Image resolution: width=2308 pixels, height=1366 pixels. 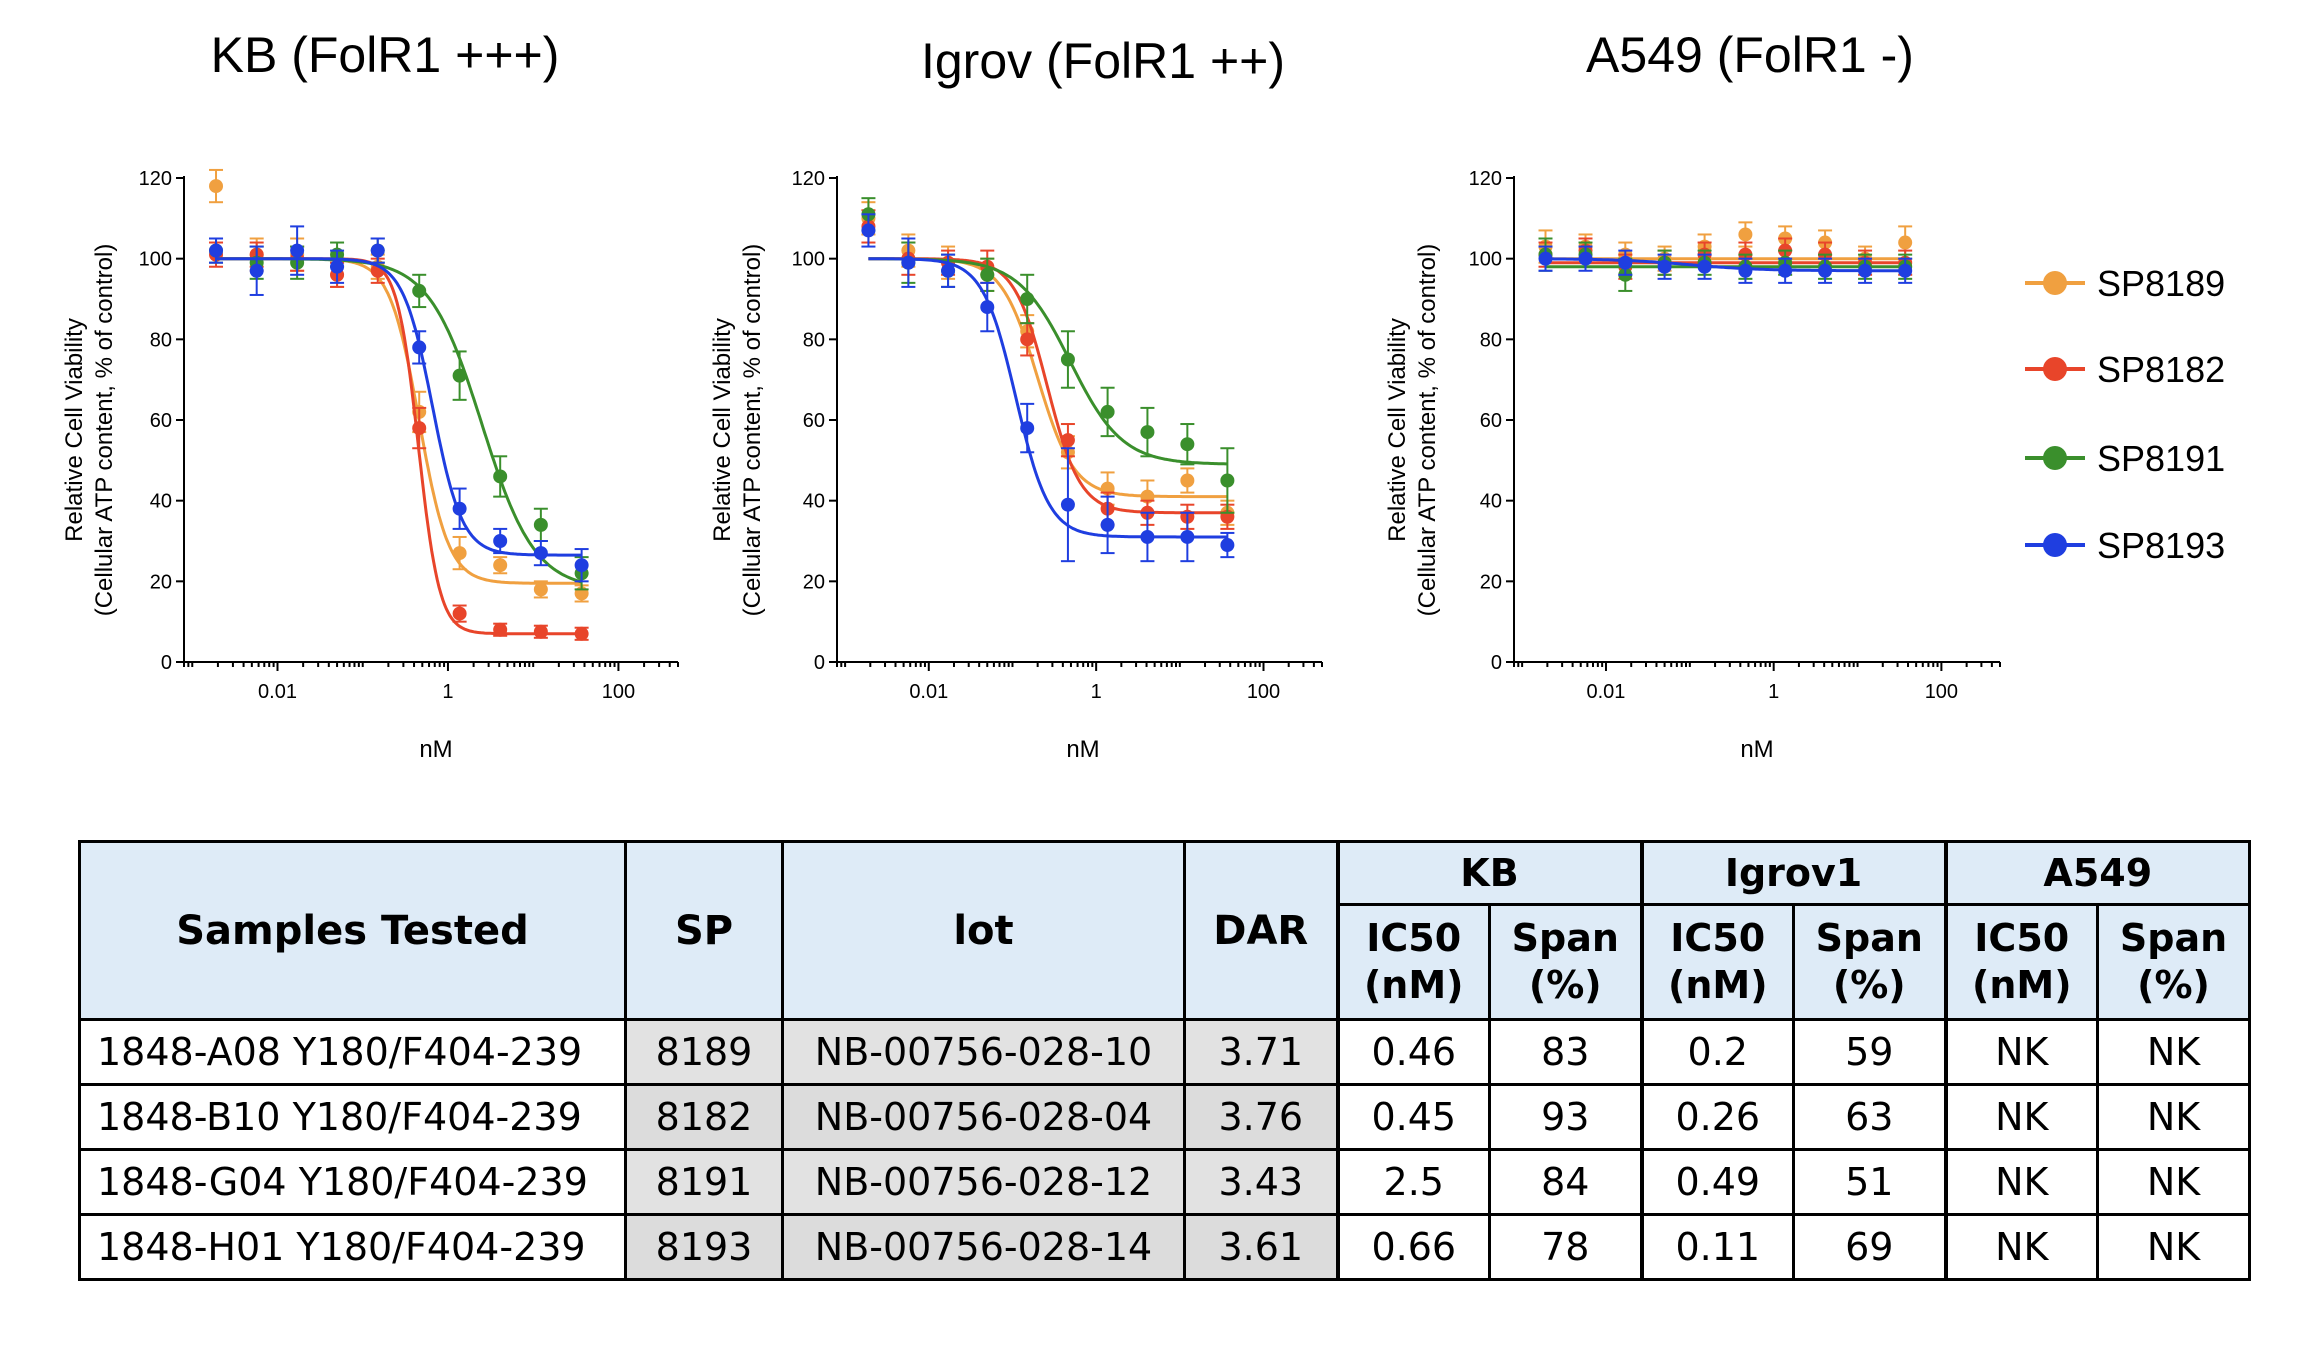 I want to click on cell-sp: 8191, so click(x=704, y=1182).